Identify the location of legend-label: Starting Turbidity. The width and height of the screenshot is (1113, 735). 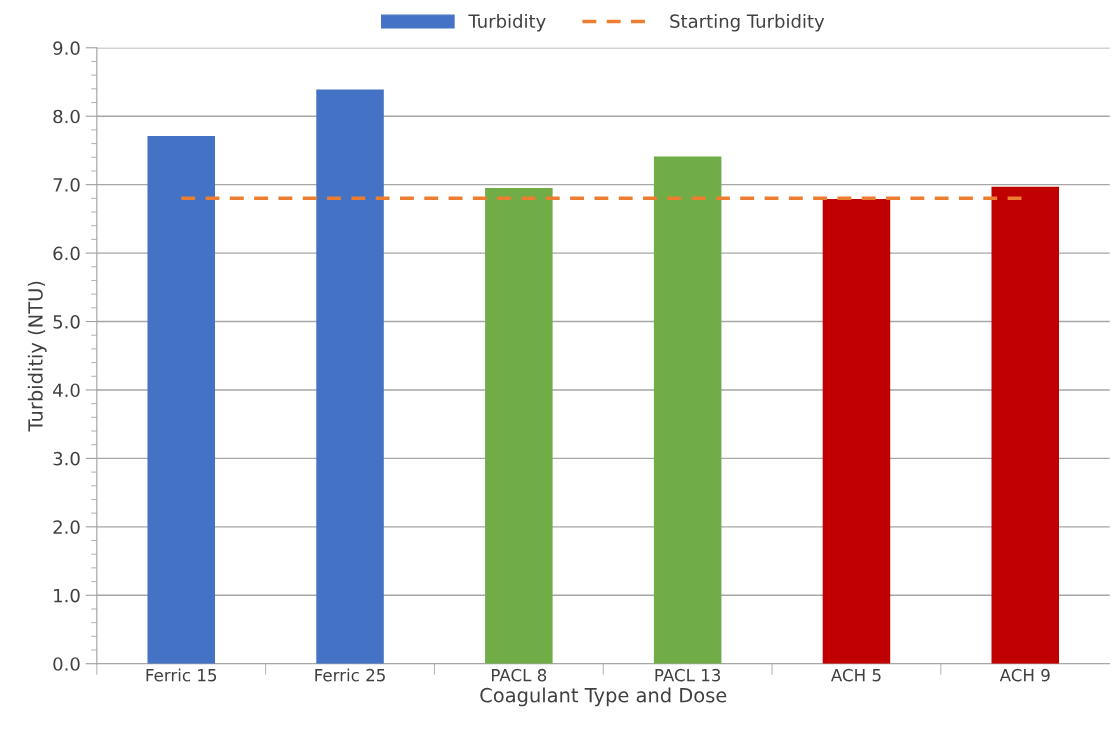
(747, 23).